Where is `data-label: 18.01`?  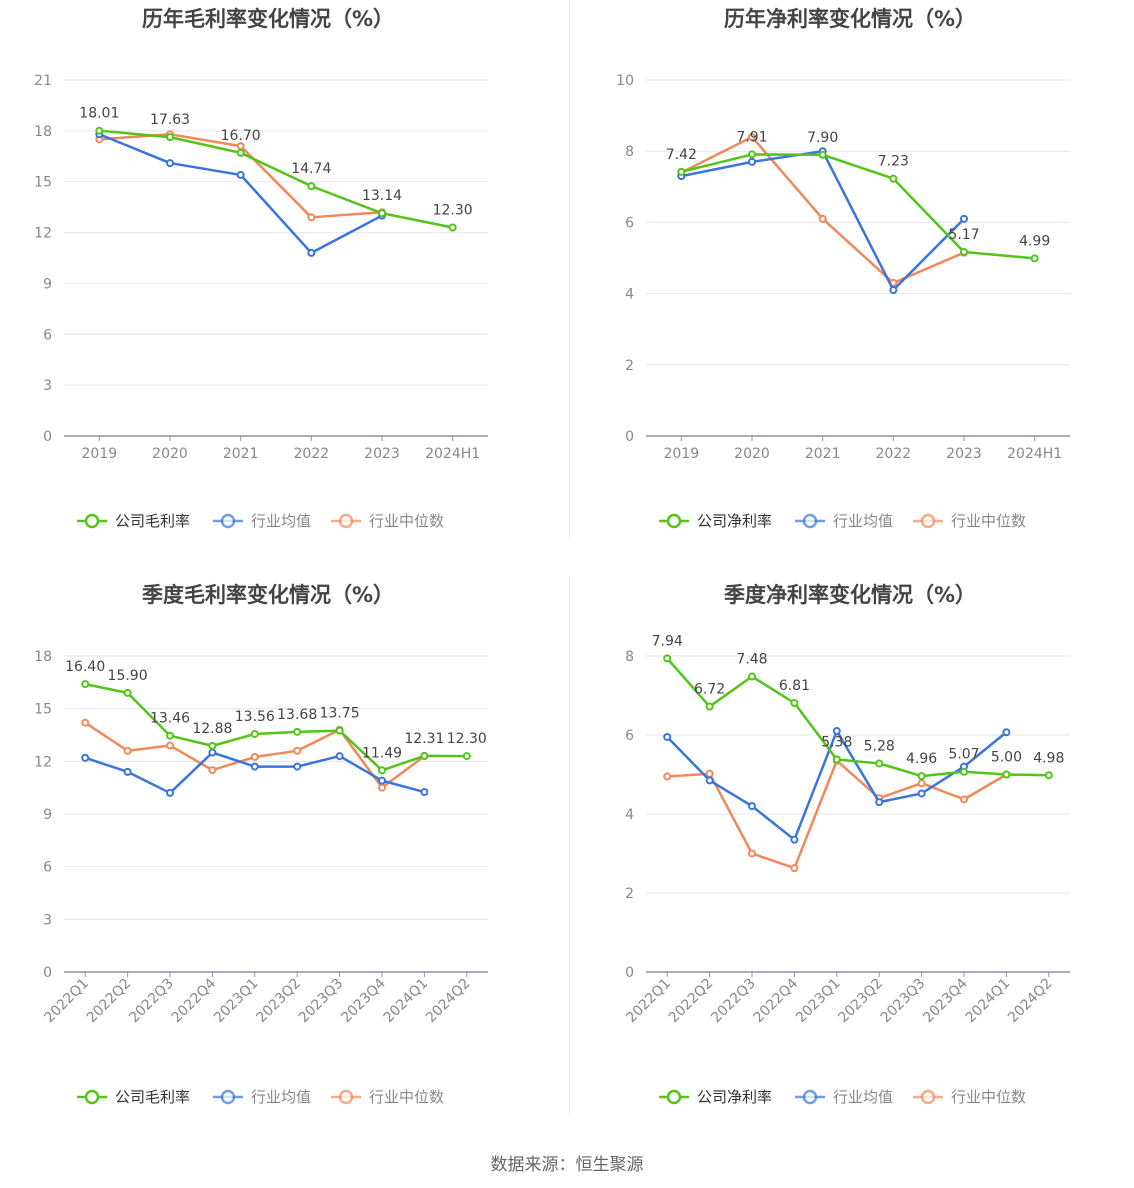
data-label: 18.01 is located at coordinates (99, 114).